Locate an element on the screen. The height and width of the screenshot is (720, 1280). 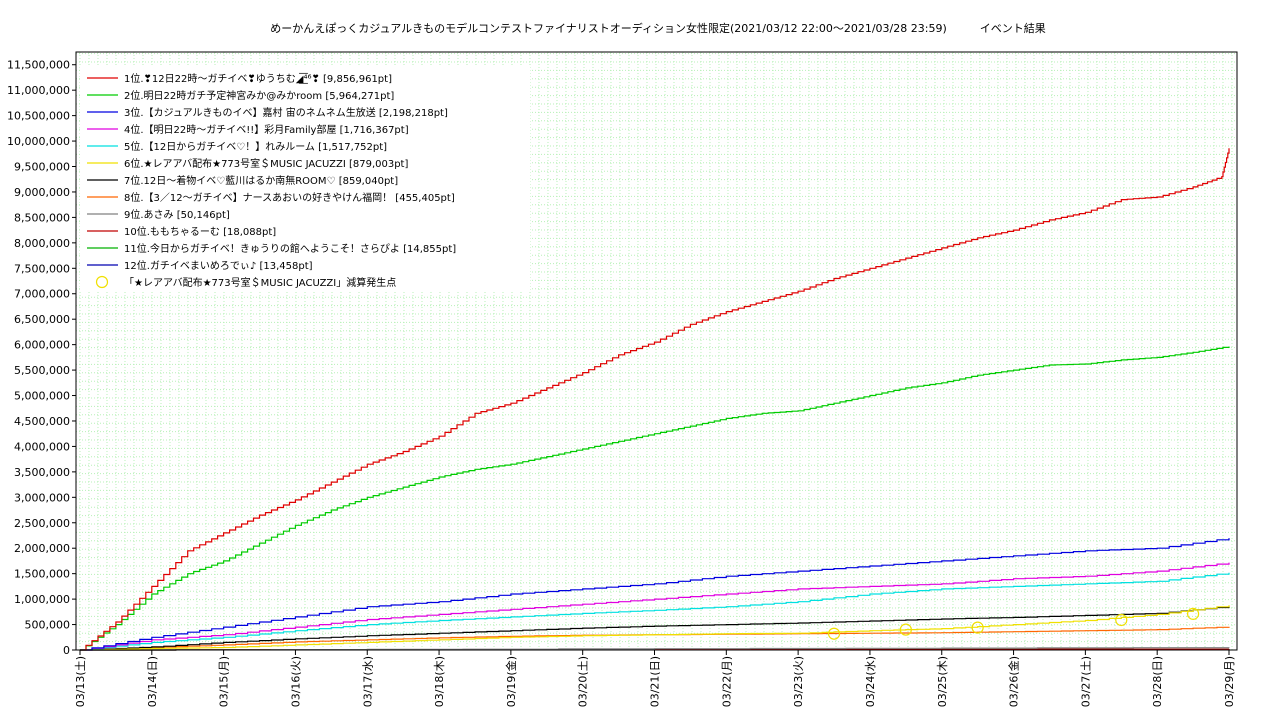
y-tick-label: 11,000,000 is located at coordinates (38, 90).